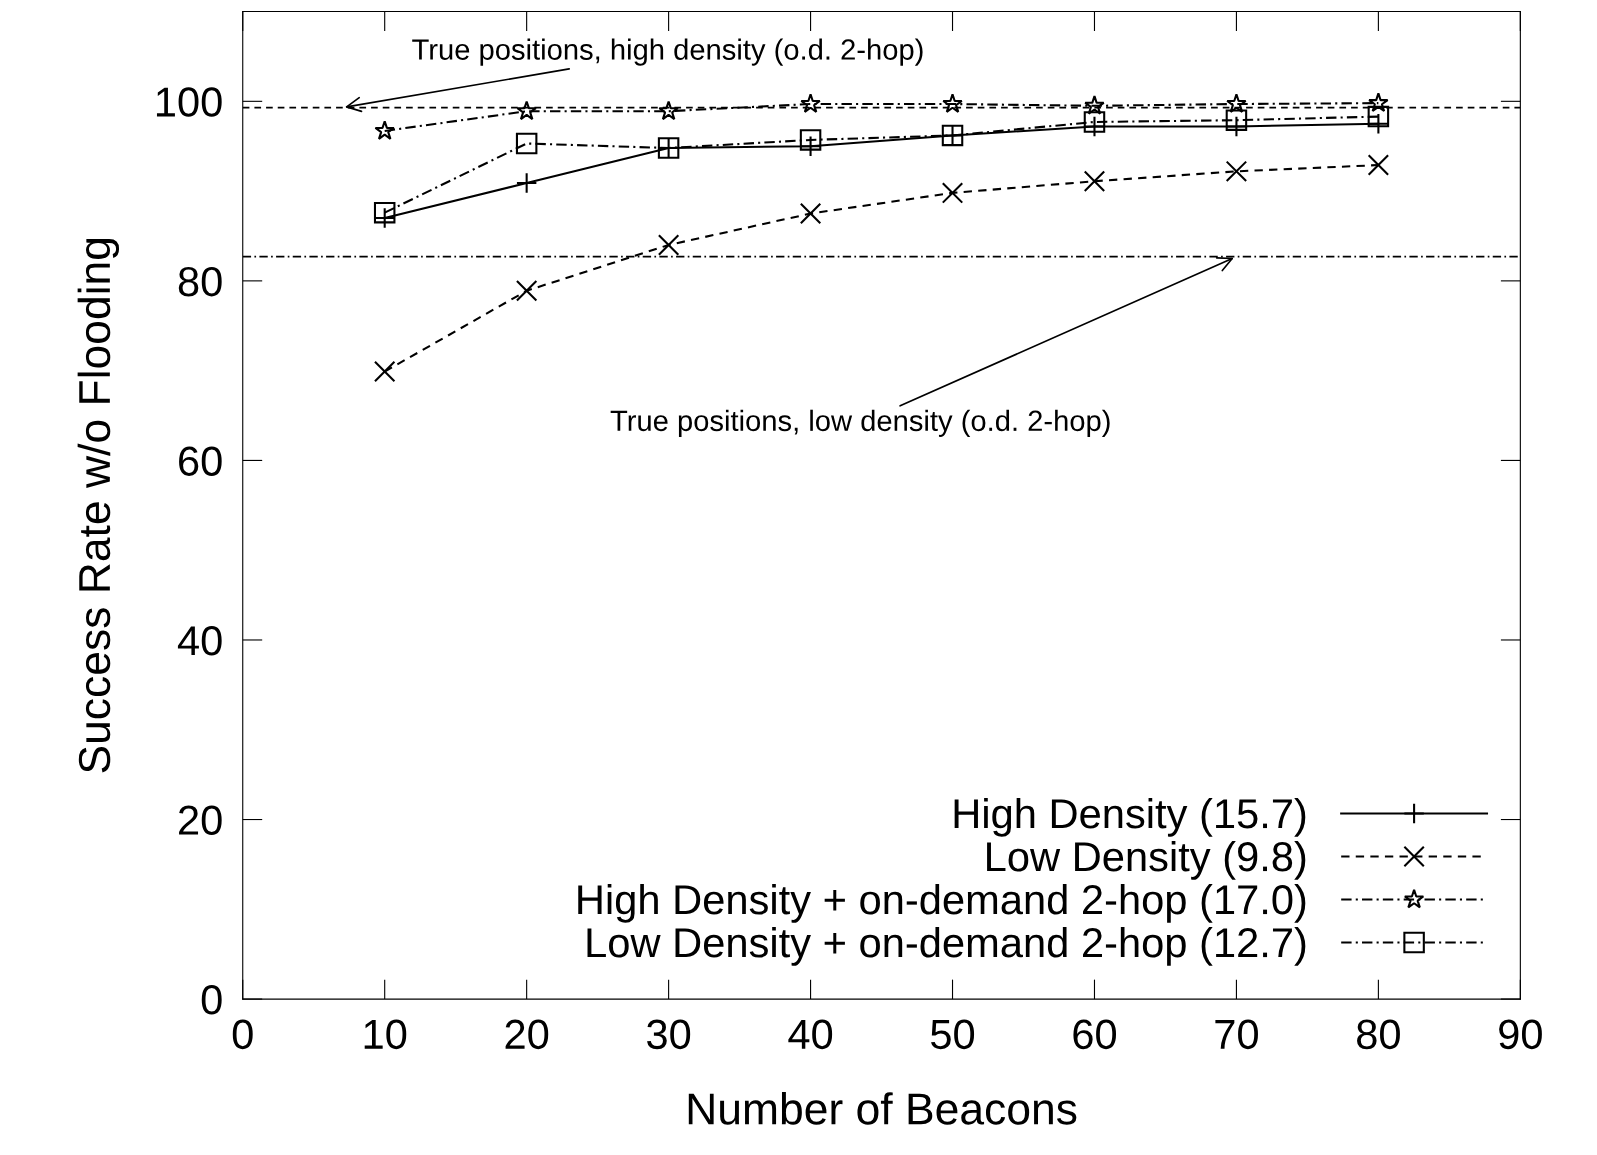 The image size is (1597, 1155). What do you see at coordinates (385, 1034) in the screenshot?
I see `x-tick-label: 10` at bounding box center [385, 1034].